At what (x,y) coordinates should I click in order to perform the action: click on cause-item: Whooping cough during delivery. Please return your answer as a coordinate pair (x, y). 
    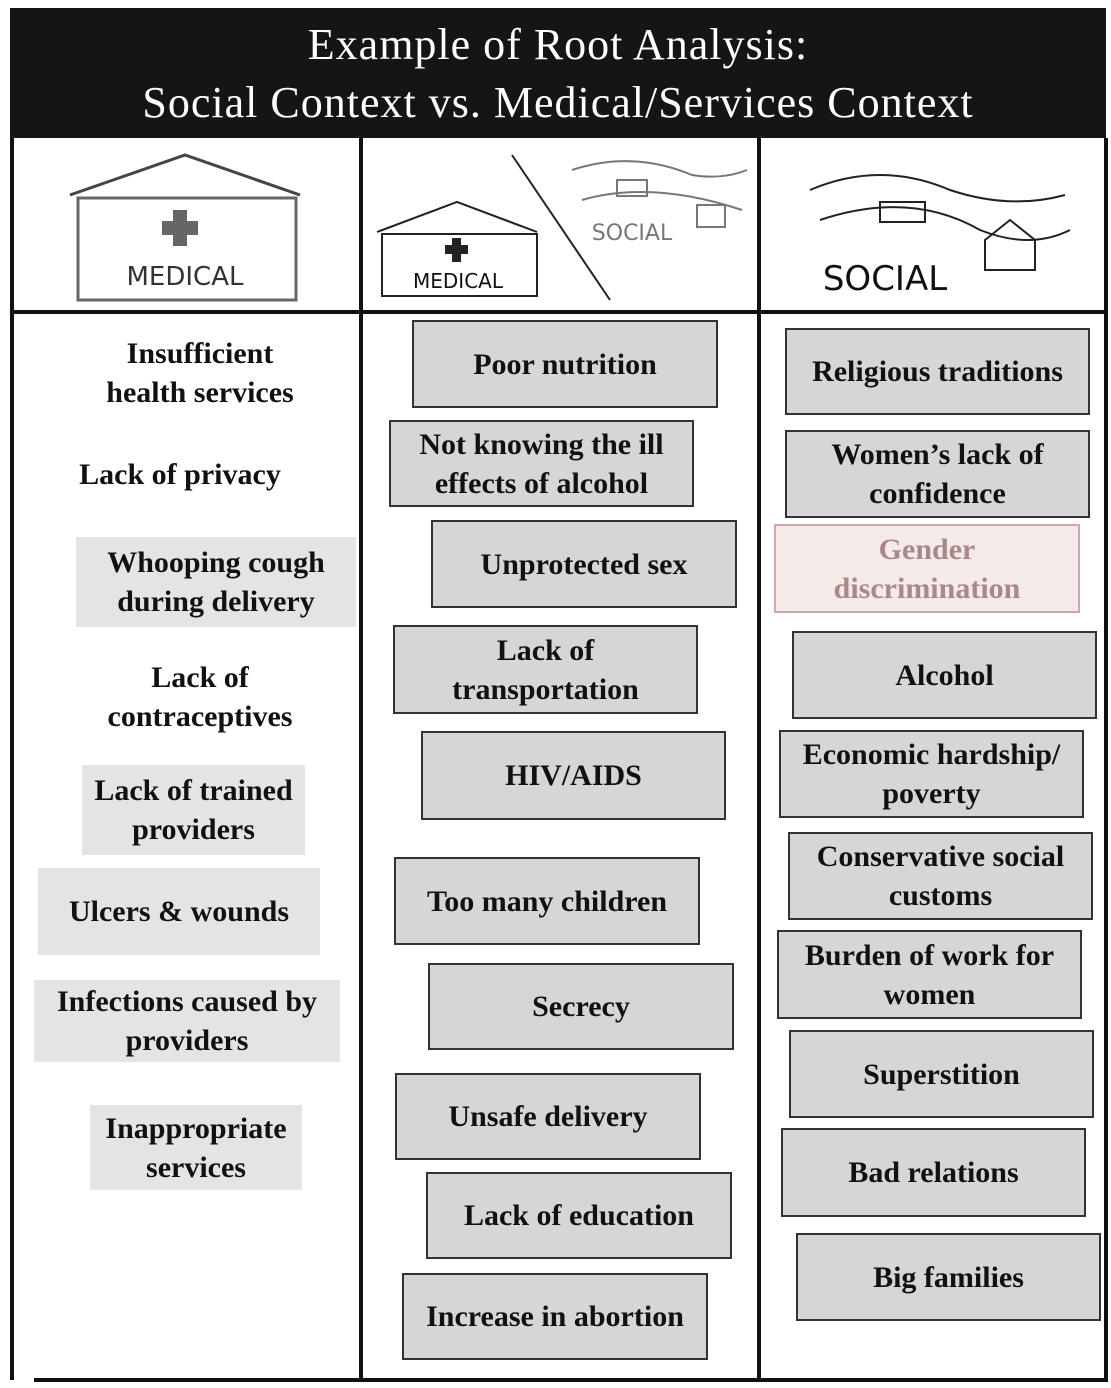
    Looking at the image, I should click on (216, 582).